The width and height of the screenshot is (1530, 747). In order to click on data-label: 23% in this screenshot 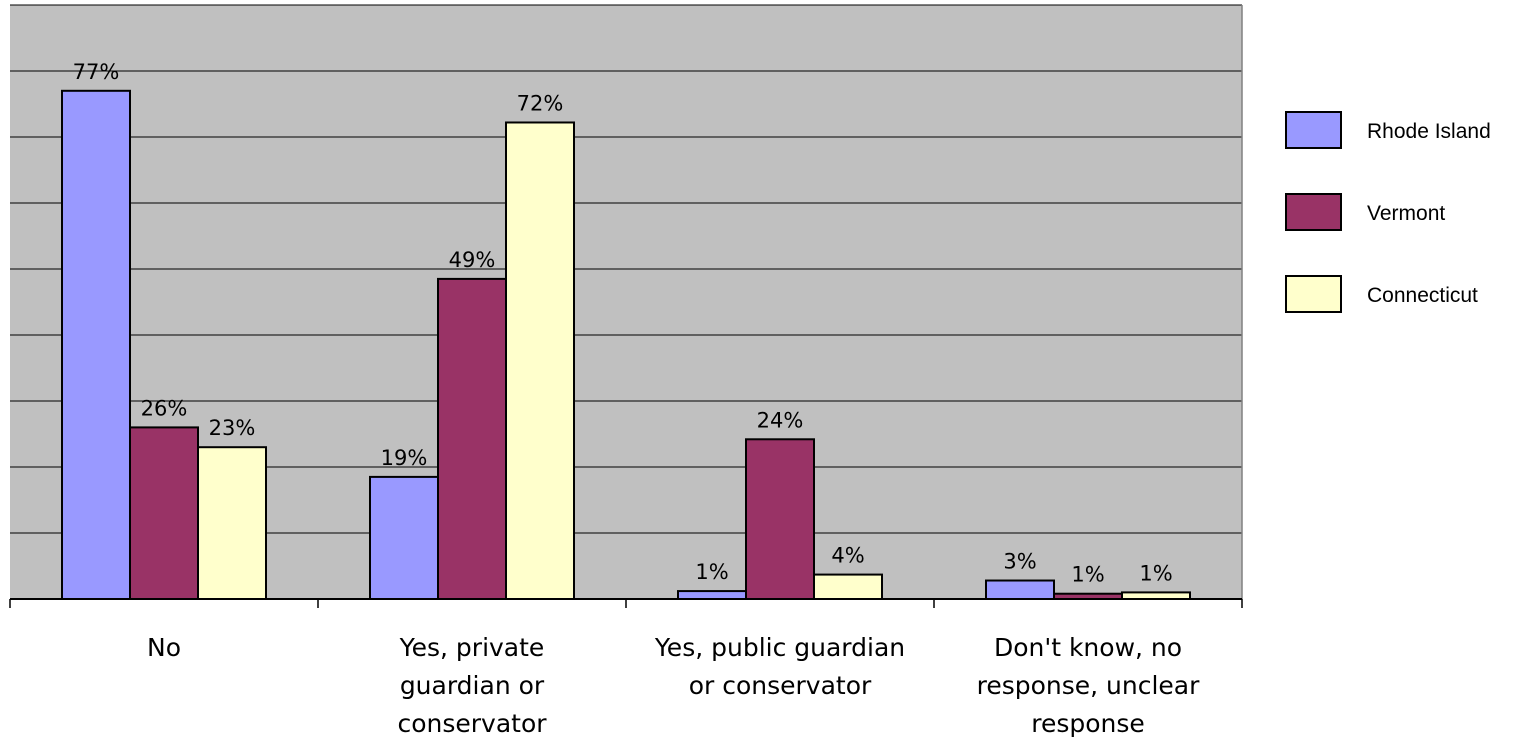, I will do `click(232, 428)`.